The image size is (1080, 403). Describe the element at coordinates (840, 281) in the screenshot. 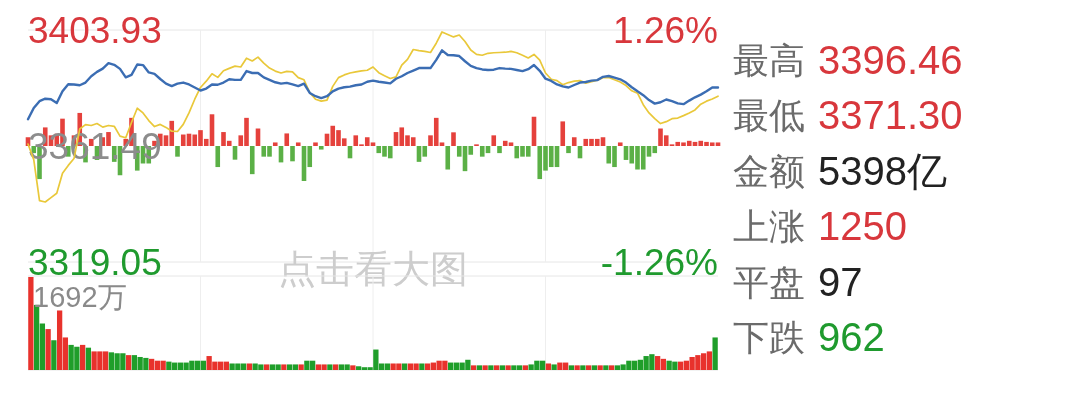

I see `text: 97` at that location.